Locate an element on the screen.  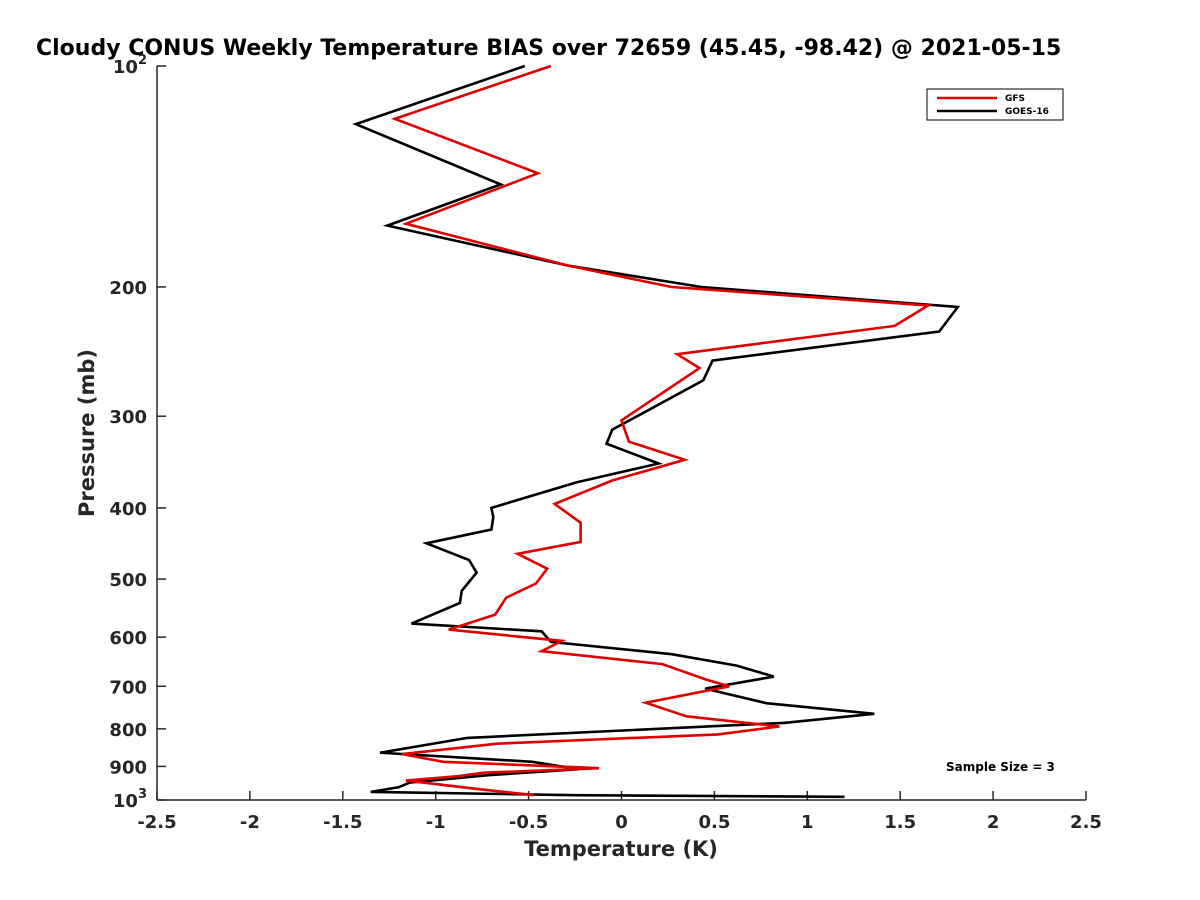
x-tick-label: 0.5 is located at coordinates (714, 822).